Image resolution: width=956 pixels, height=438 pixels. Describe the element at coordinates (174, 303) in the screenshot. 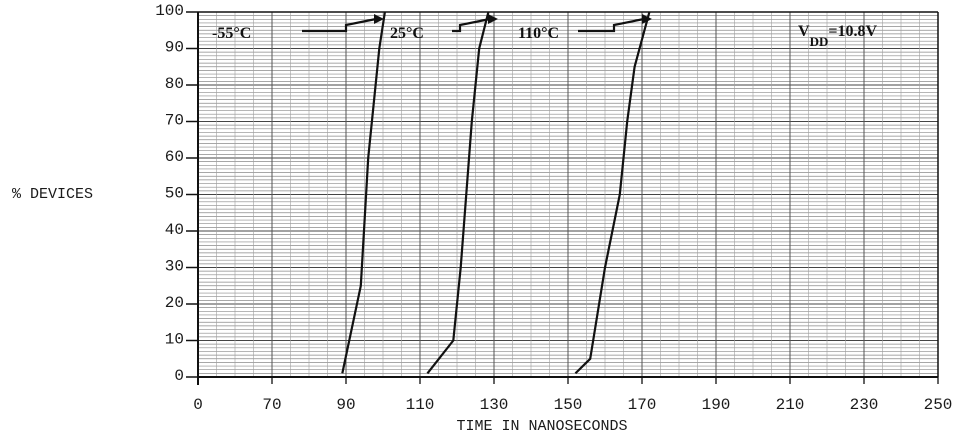

I see `y-tick-label: 20` at that location.